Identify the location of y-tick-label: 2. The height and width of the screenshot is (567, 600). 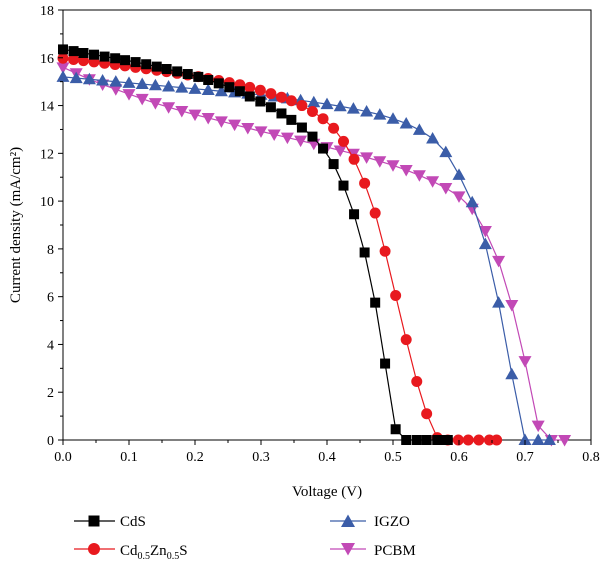
(50, 393).